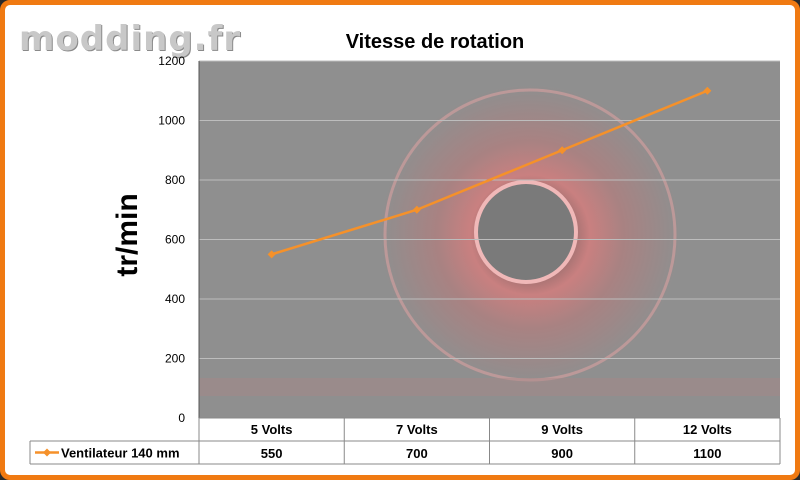 Image resolution: width=800 pixels, height=480 pixels. I want to click on legend-series-name: Ventilateur 140 mm, so click(120, 453).